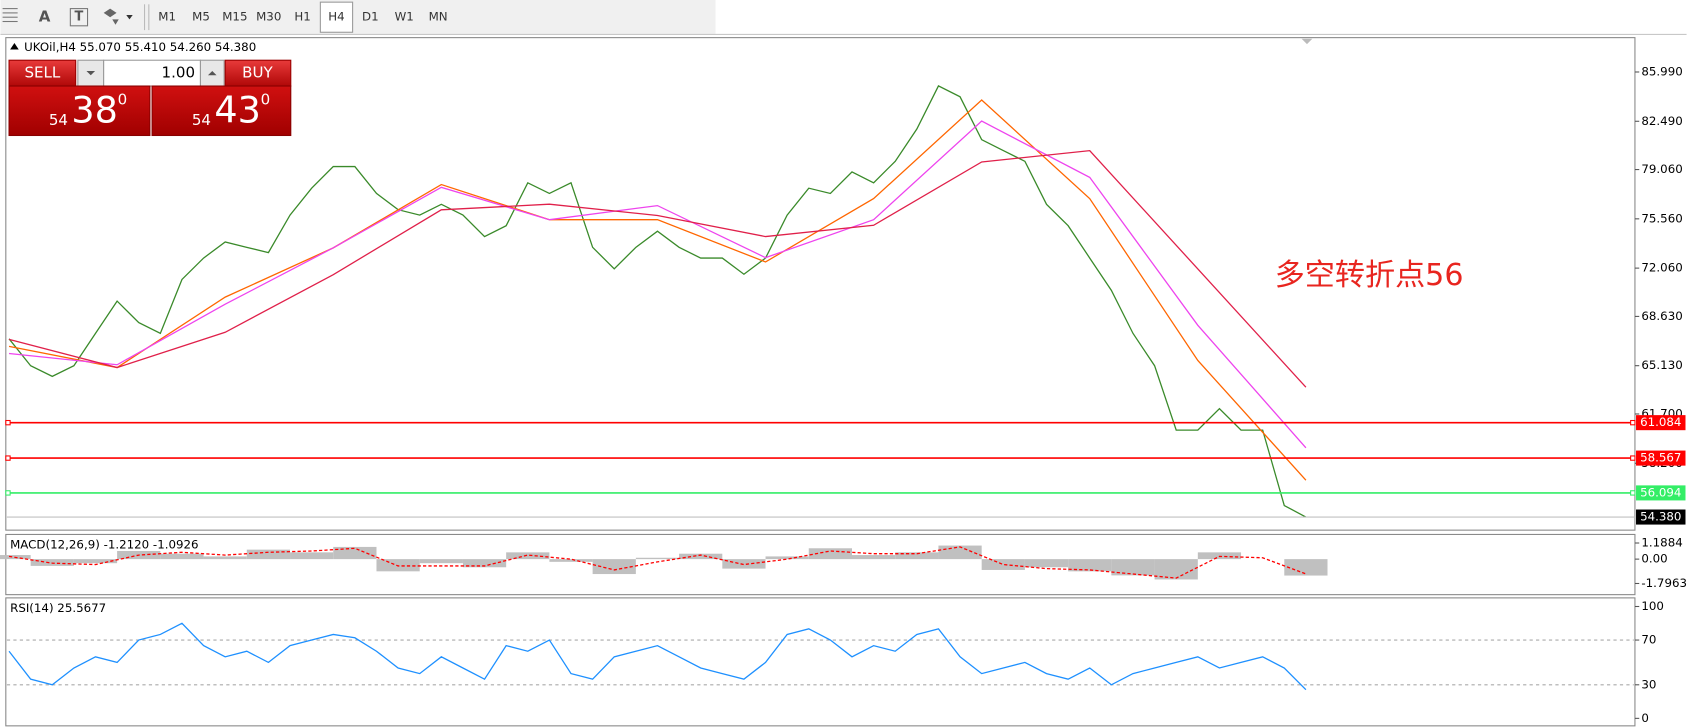 Image resolution: width=1687 pixels, height=728 pixels. What do you see at coordinates (266, 100) in the screenshot?
I see `ask-sup: 0` at bounding box center [266, 100].